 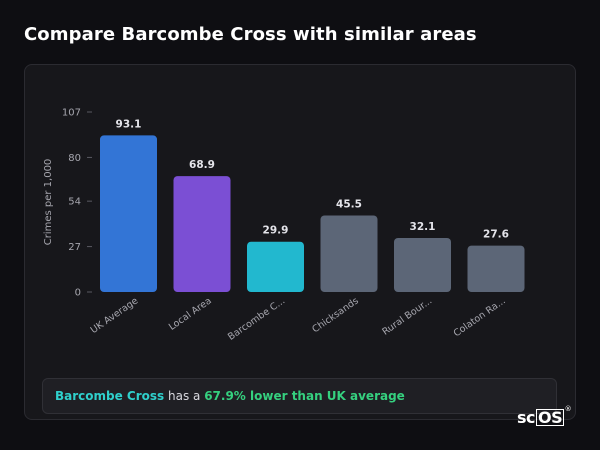 I want to click on y-axis: 0 27 54 80 107, so click(x=77, y=203).